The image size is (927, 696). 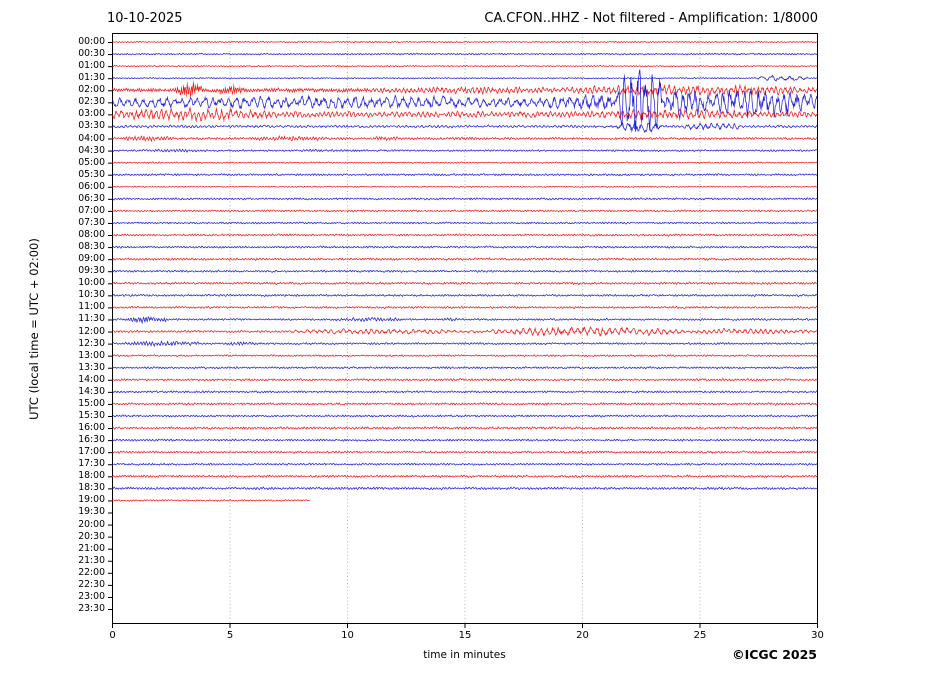 What do you see at coordinates (817, 635) in the screenshot?
I see `x-tick-label: 30` at bounding box center [817, 635].